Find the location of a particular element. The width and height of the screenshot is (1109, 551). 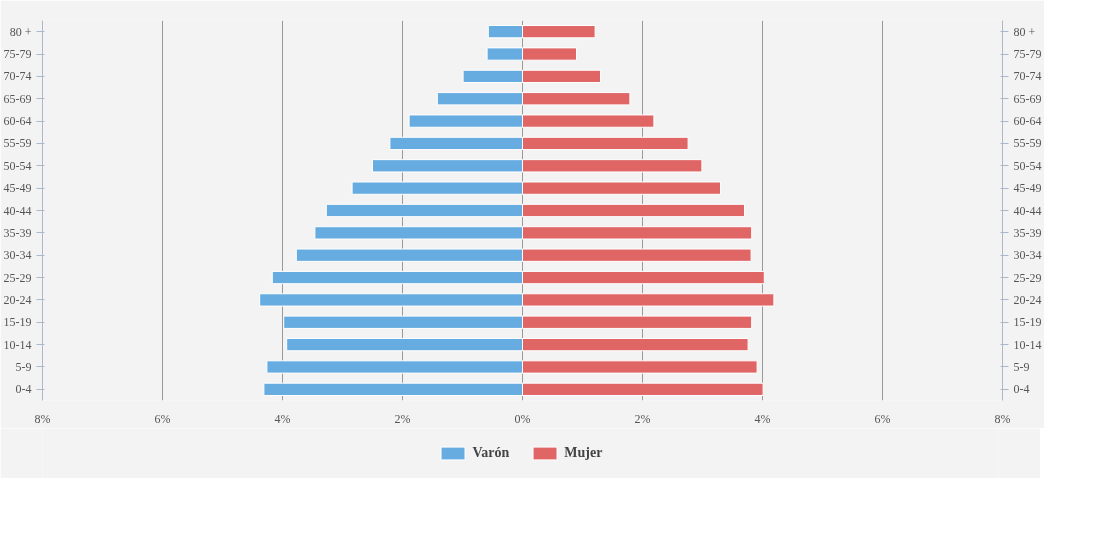

y-tick-label: 15-19 is located at coordinates (17, 322).